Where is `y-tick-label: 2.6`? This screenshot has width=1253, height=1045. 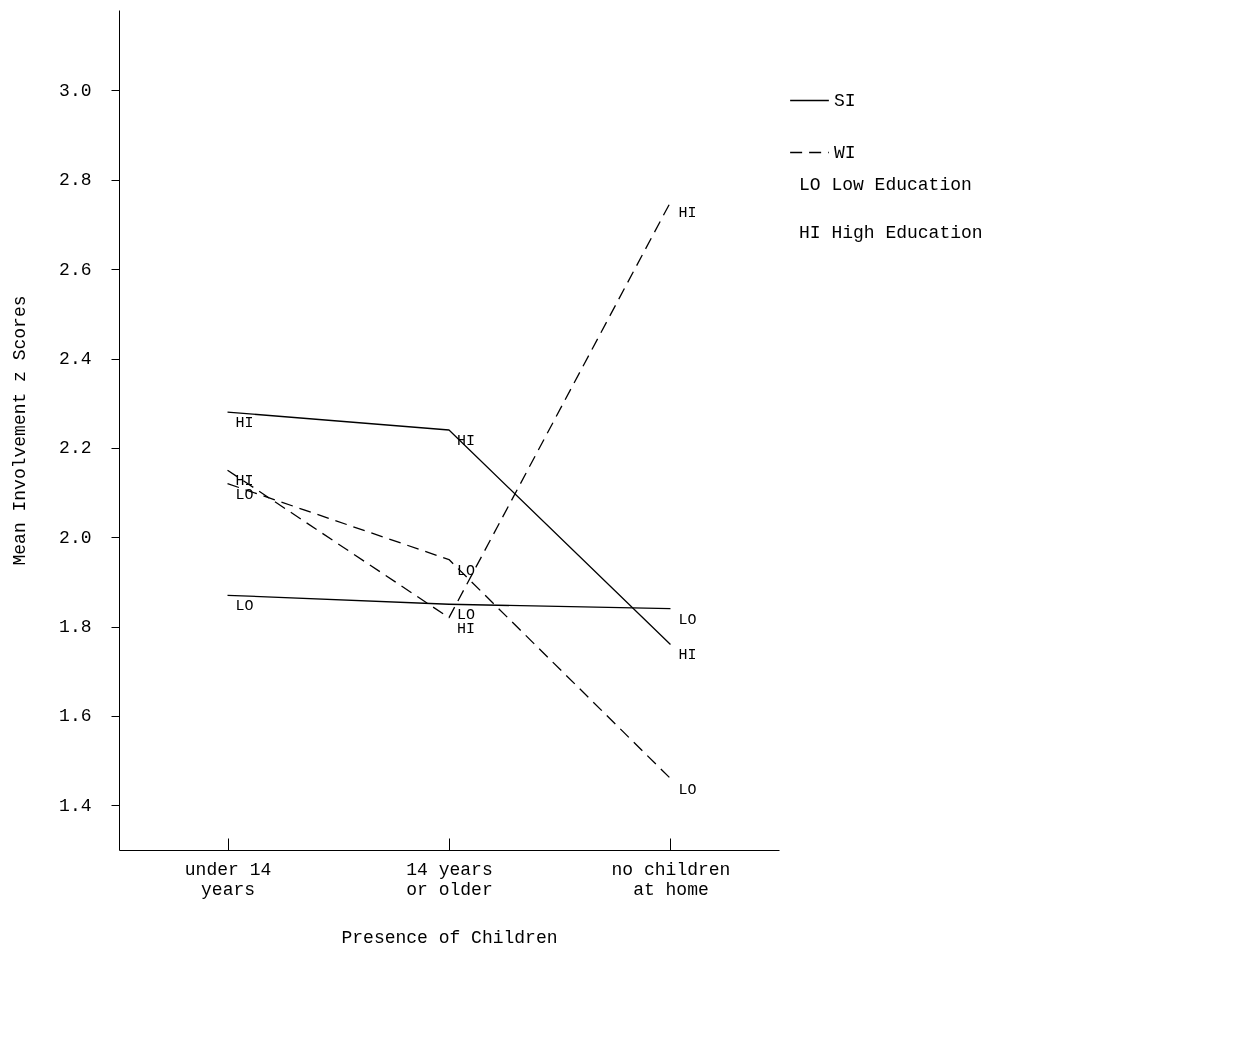 y-tick-label: 2.6 is located at coordinates (75, 269).